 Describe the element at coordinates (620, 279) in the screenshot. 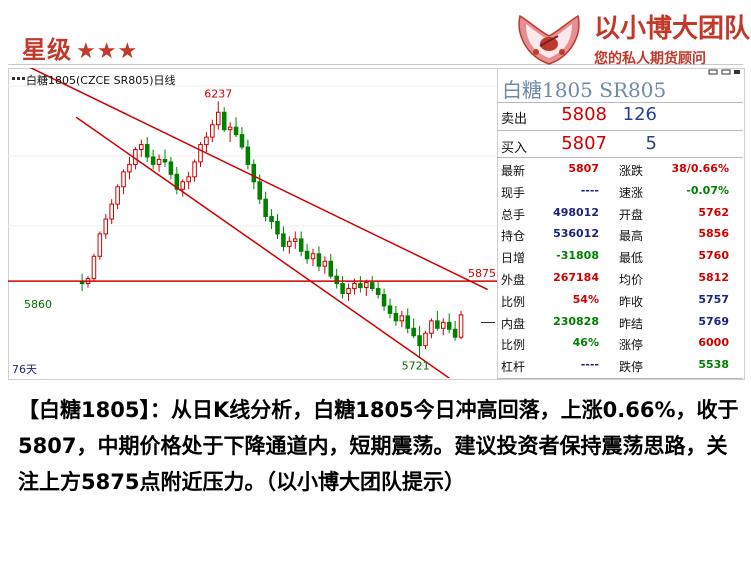

I see `quote-row: 外盘 267184 均价 5812` at that location.